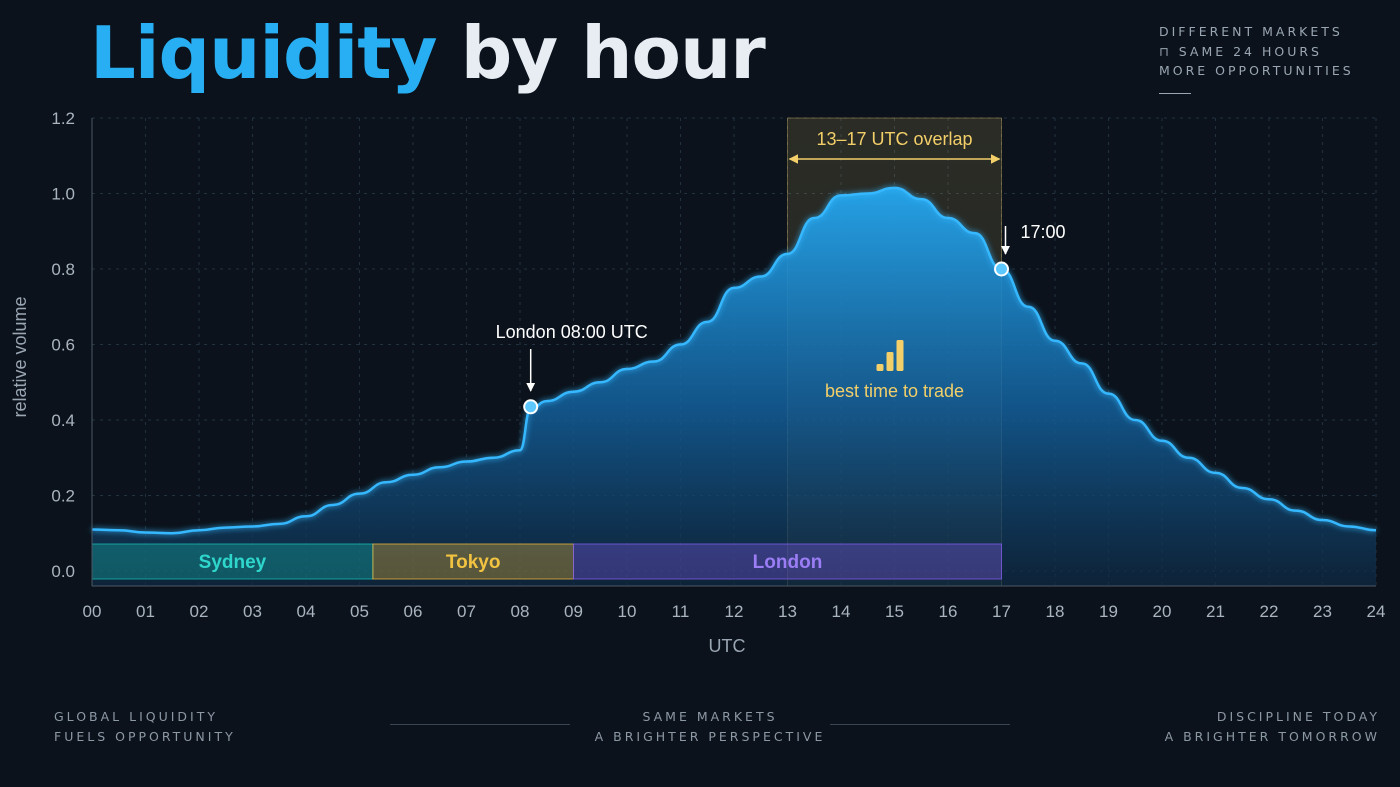  I want to click on session-label: London, so click(788, 562).